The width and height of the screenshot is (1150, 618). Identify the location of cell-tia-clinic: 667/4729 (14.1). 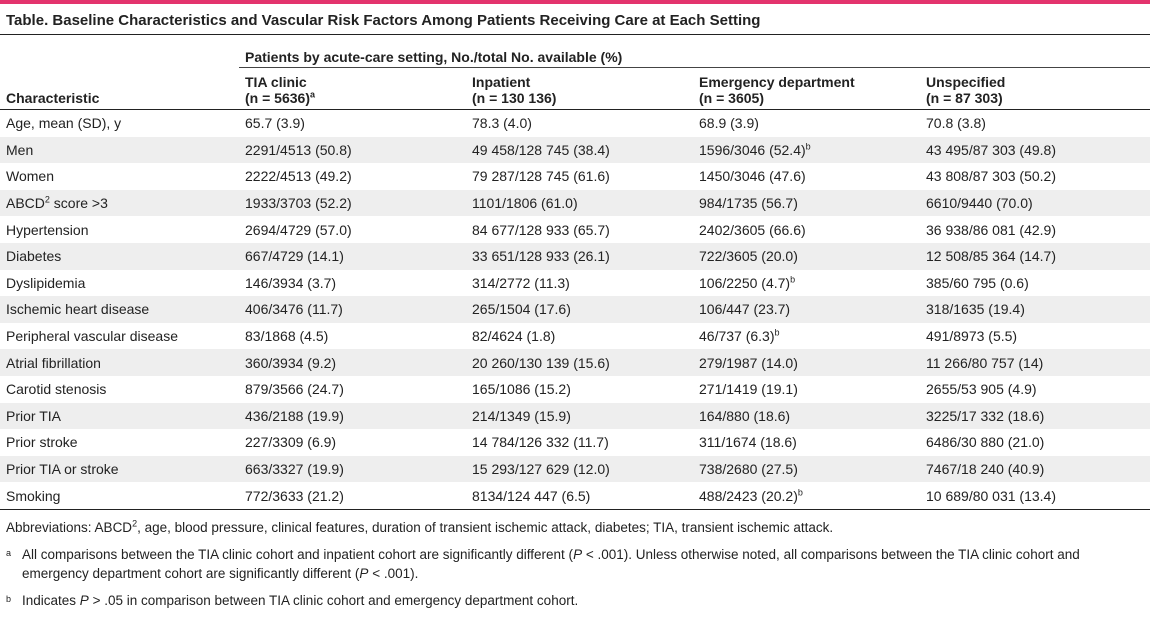
(352, 256).